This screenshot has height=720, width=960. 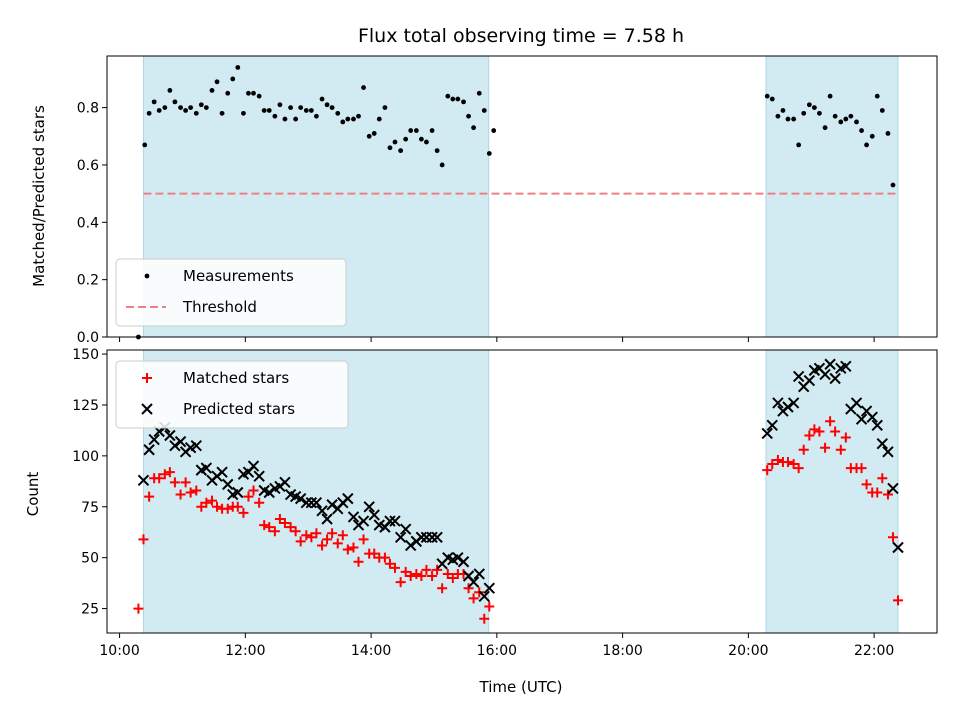 What do you see at coordinates (239, 409) in the screenshot?
I see `bottom-legend-label-2: Predicted stars` at bounding box center [239, 409].